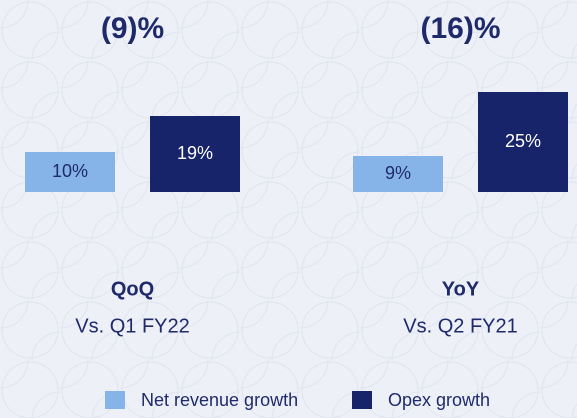 Image resolution: width=577 pixels, height=418 pixels. Describe the element at coordinates (132, 326) in the screenshot. I see `category-sublabel: Vs. Q1 FY22` at that location.